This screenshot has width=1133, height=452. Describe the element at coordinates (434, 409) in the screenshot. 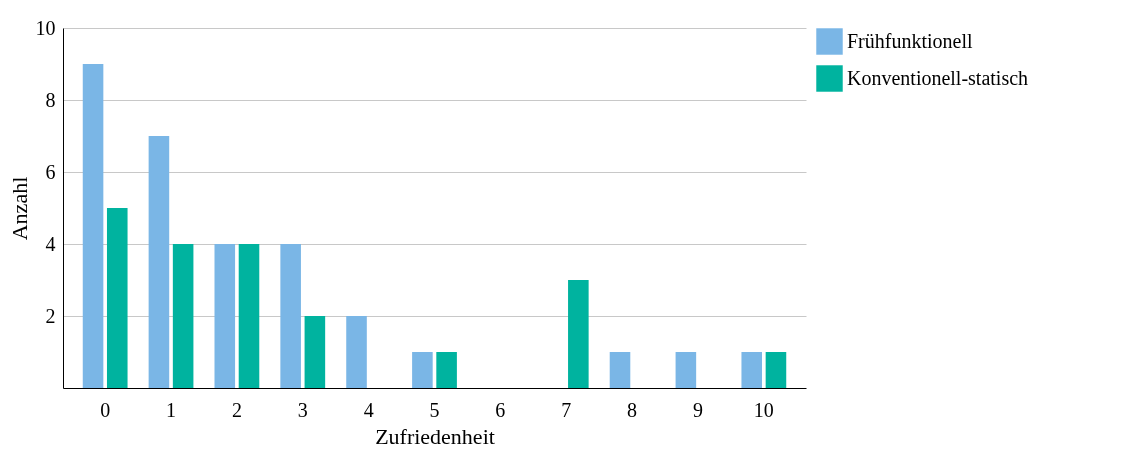

I see `x-tick-label: 5` at that location.